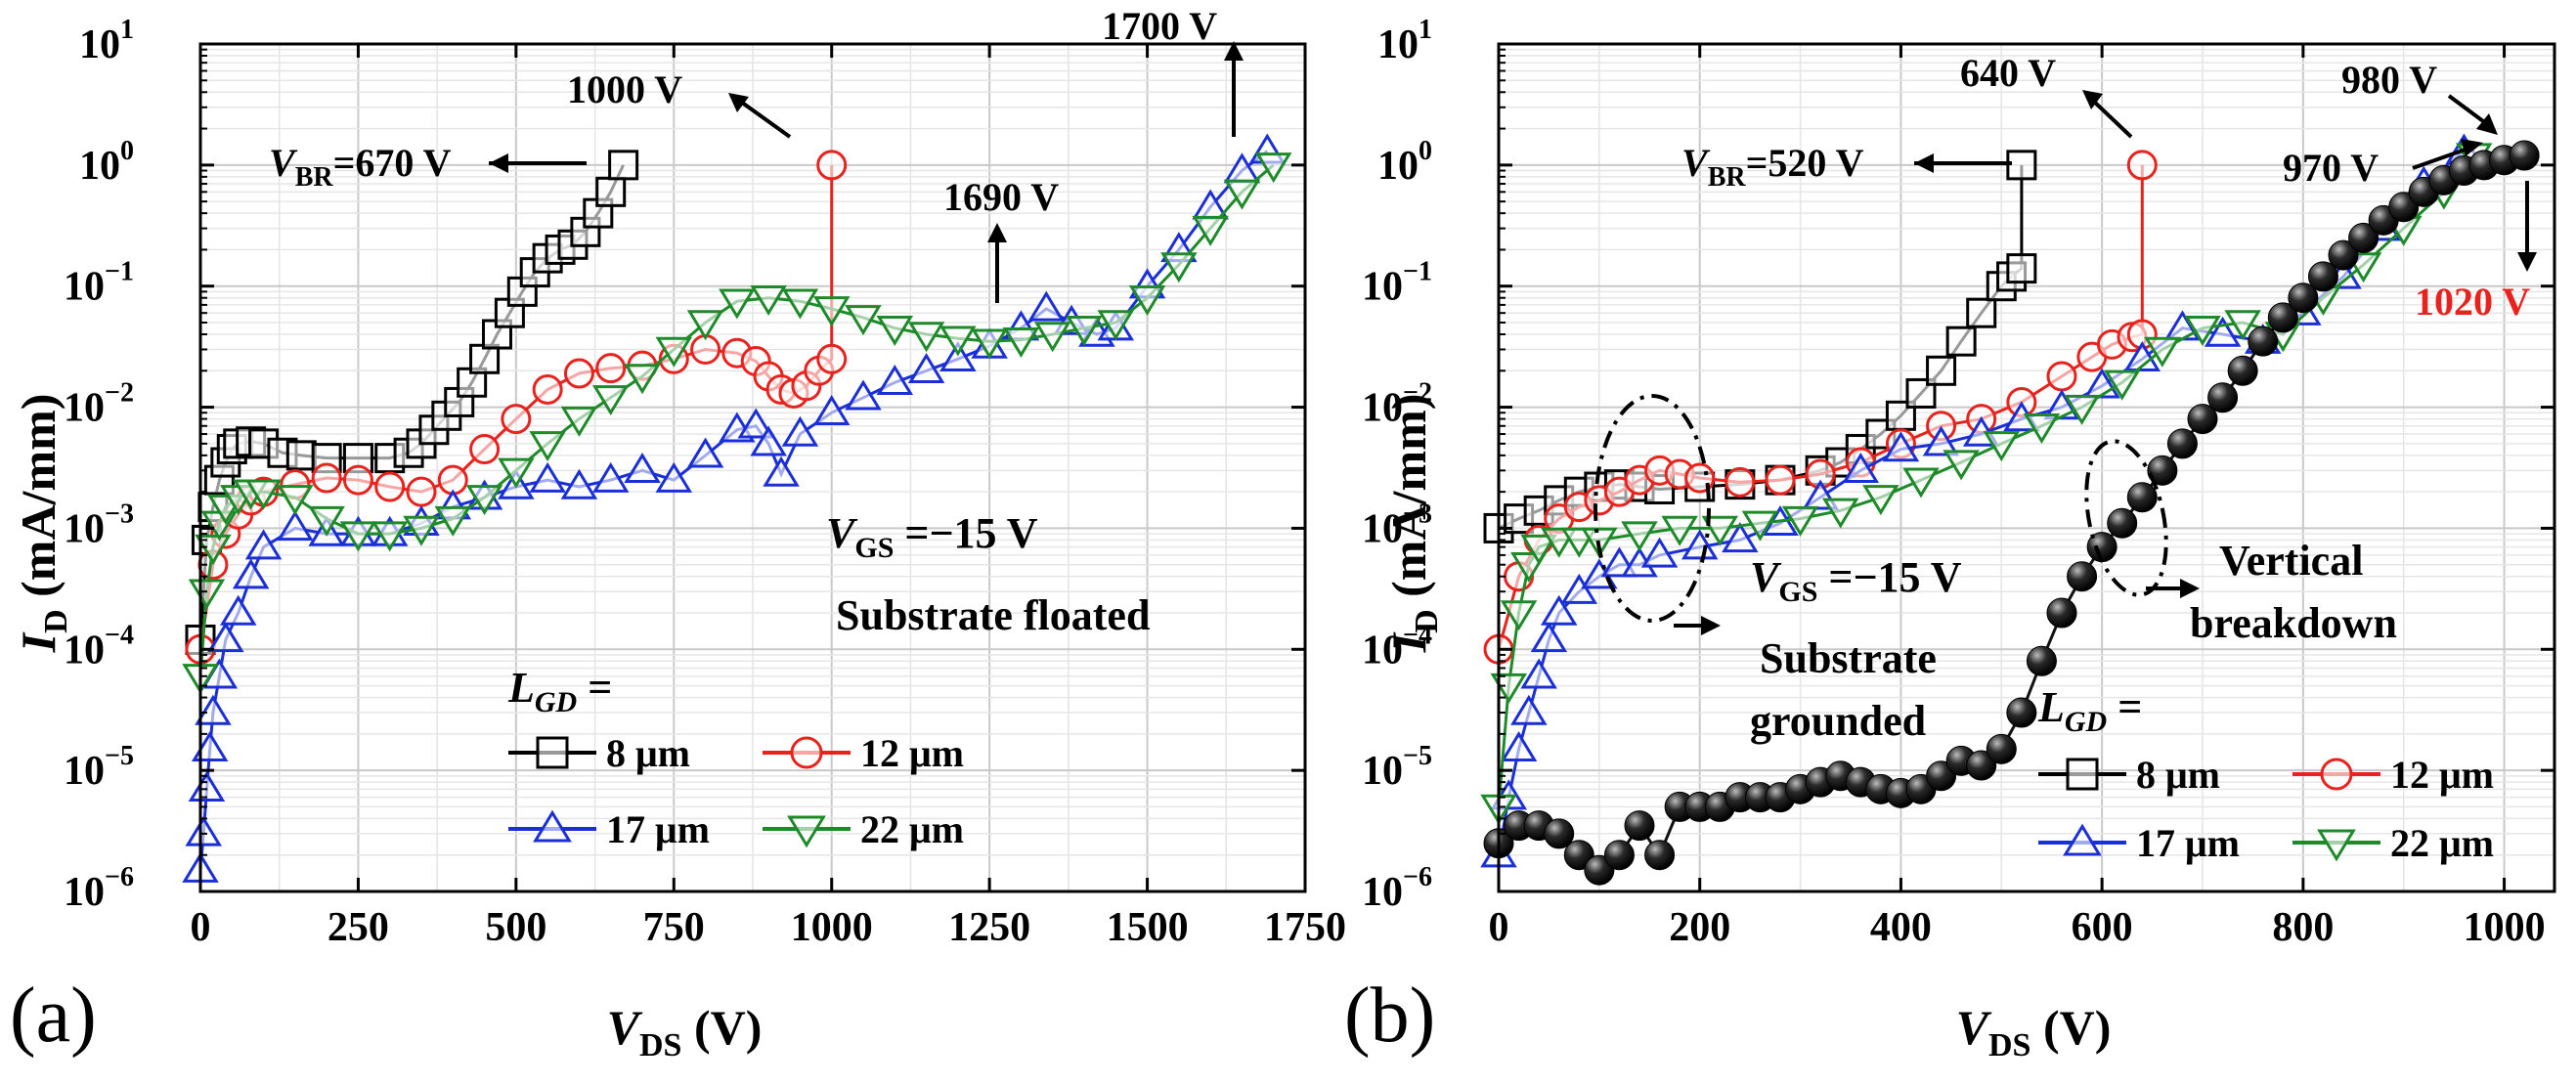  What do you see at coordinates (42, 524) in the screenshot?
I see `panel-a-y-axis-title: ID (mA/mm)` at bounding box center [42, 524].